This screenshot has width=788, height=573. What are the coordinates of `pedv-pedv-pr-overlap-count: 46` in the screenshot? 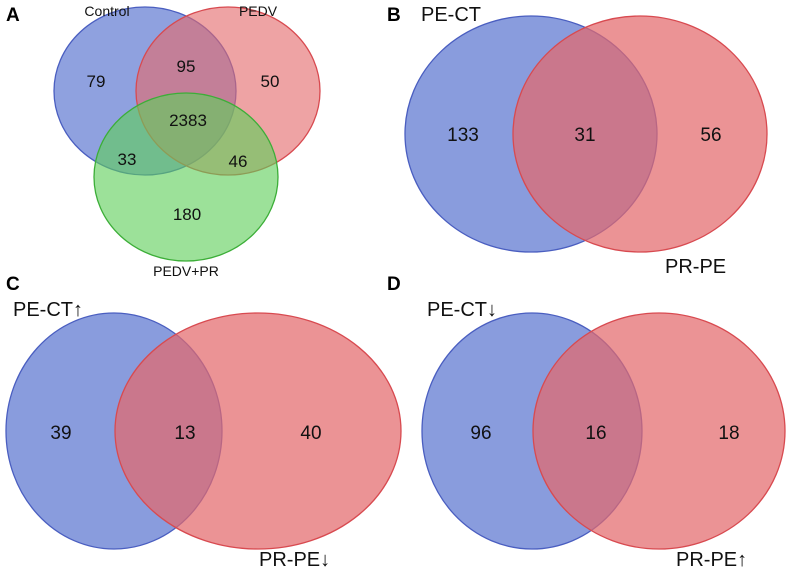 It's located at (238, 161).